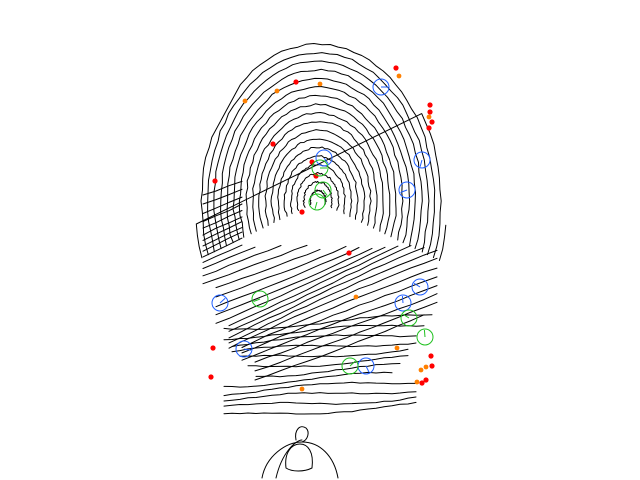 Image resolution: width=640 pixels, height=480 pixels. I want to click on fingerprint-base-region, so click(300, 452).